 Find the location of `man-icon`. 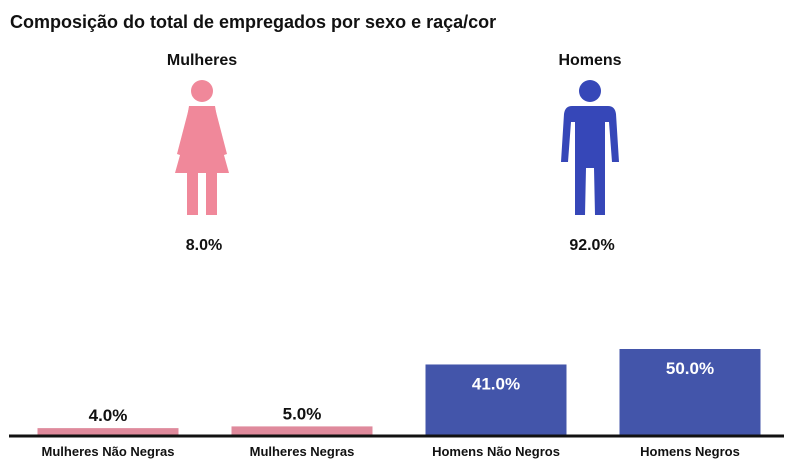

man-icon is located at coordinates (590, 147).